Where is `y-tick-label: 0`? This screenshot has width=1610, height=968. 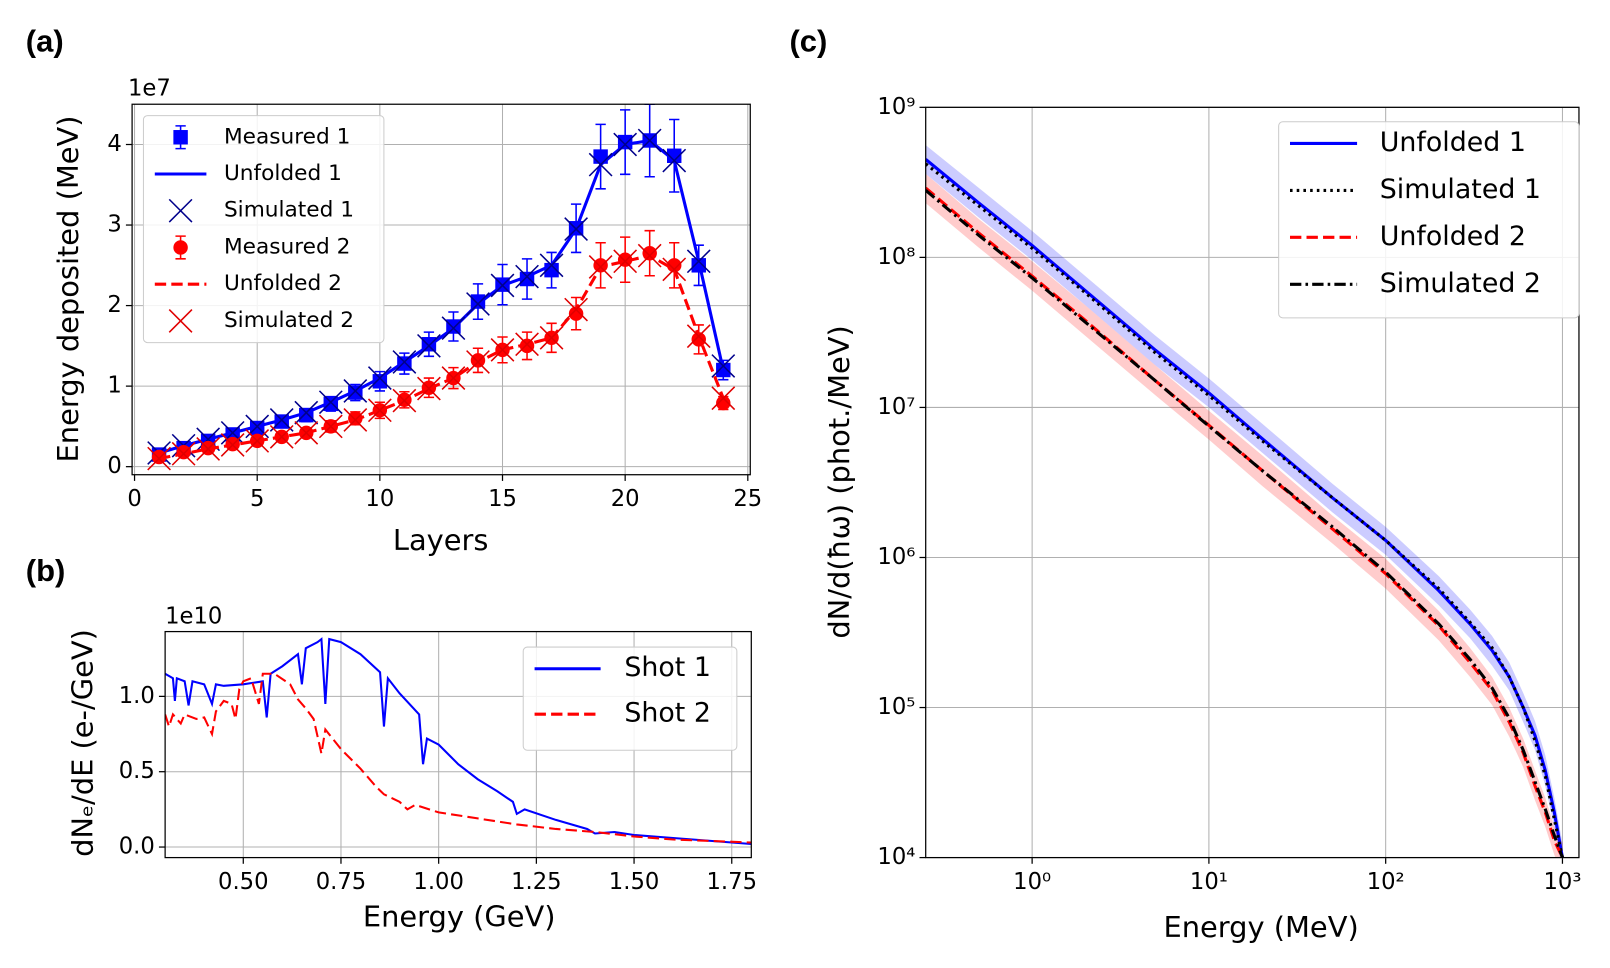
y-tick-label: 0 is located at coordinates (114, 466).